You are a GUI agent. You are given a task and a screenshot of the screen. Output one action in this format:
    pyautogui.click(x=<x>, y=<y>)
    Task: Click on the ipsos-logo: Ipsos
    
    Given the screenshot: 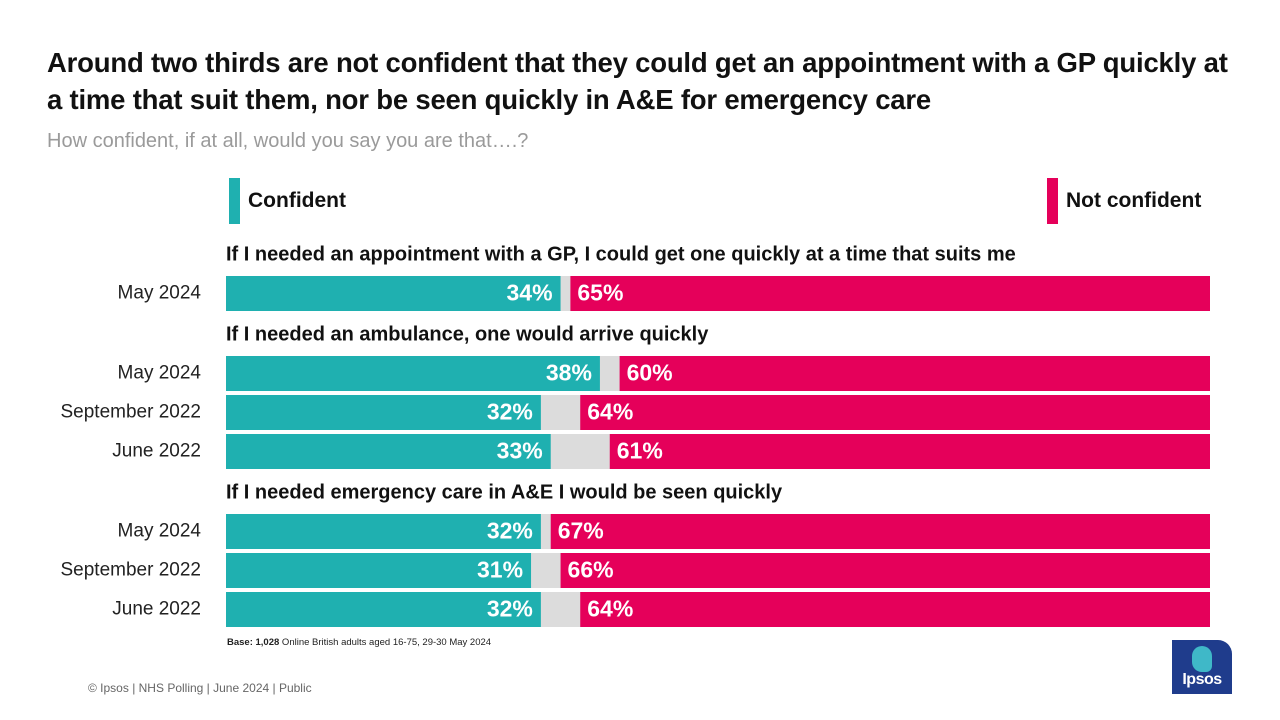 What is the action you would take?
    pyautogui.click(x=1202, y=667)
    